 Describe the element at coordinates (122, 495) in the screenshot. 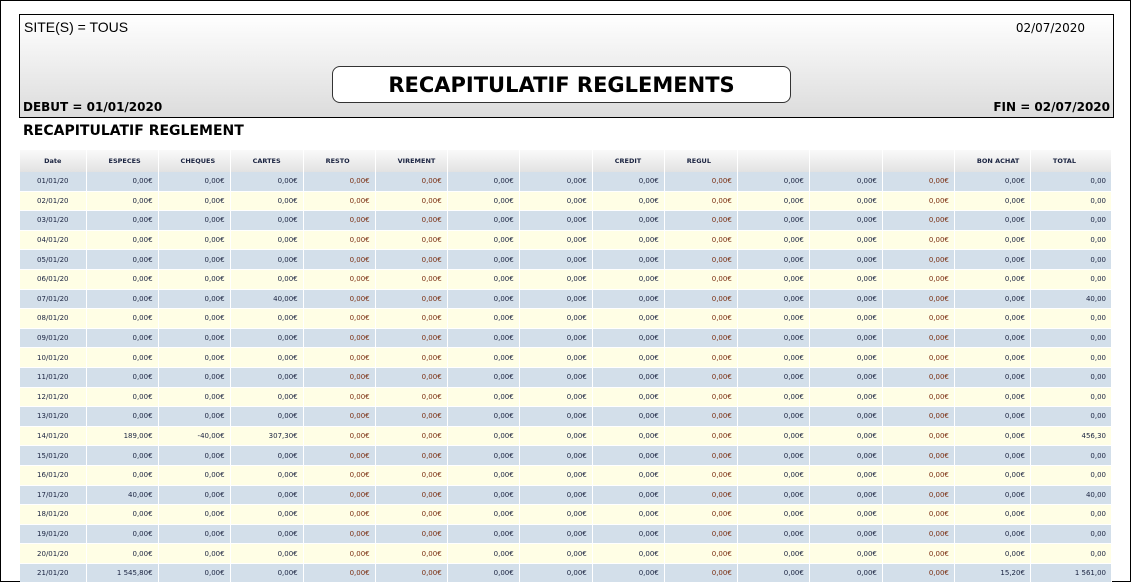

I see `amount-cell: 40,00€` at that location.